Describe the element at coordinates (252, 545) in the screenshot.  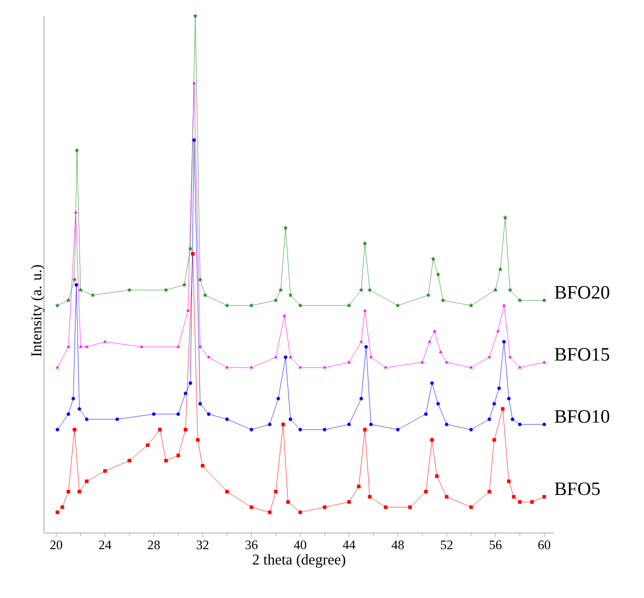
I see `x-tick-label: 36` at that location.